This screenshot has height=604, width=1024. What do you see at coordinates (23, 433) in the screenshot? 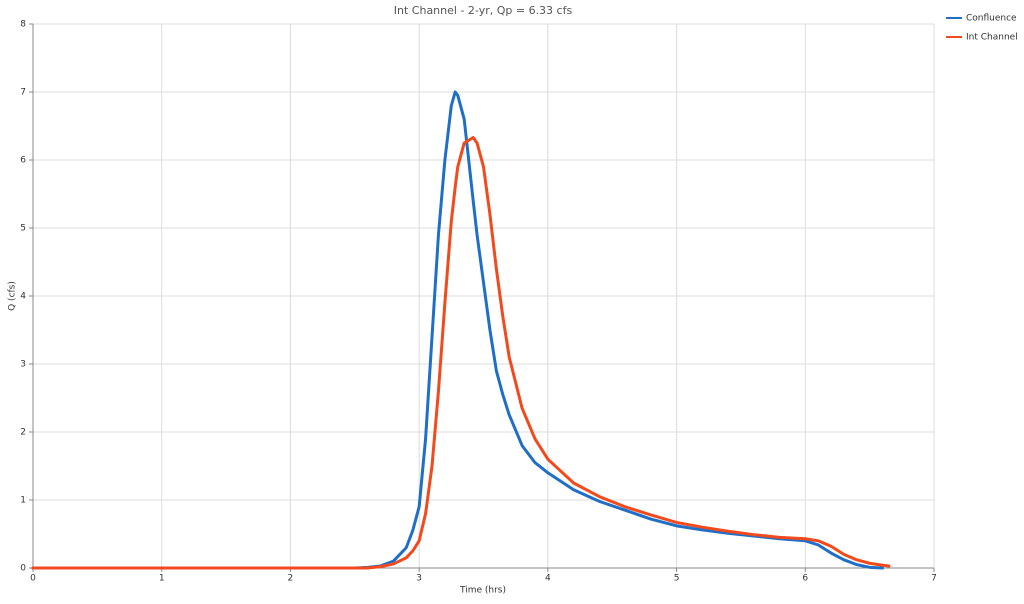
I see `y-tick-label: 2` at bounding box center [23, 433].